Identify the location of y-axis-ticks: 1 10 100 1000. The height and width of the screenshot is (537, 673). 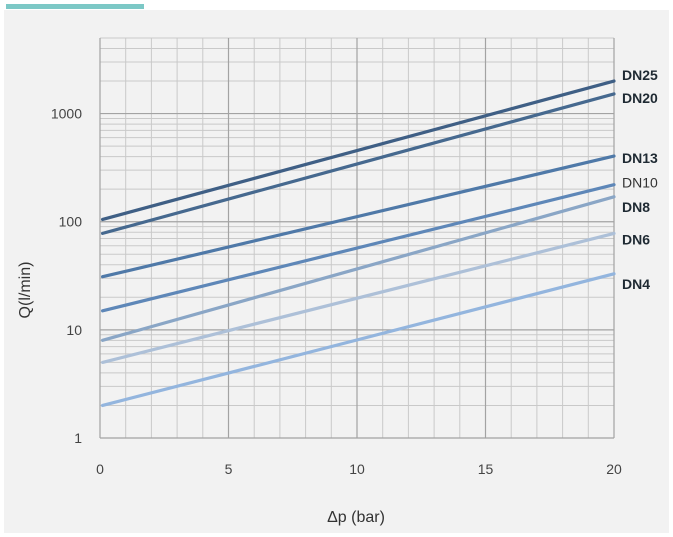
(66, 276).